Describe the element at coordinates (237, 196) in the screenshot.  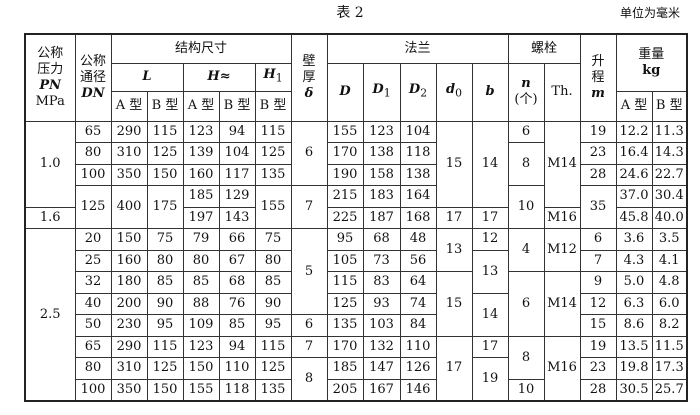
I see `table-cell: 129` at that location.